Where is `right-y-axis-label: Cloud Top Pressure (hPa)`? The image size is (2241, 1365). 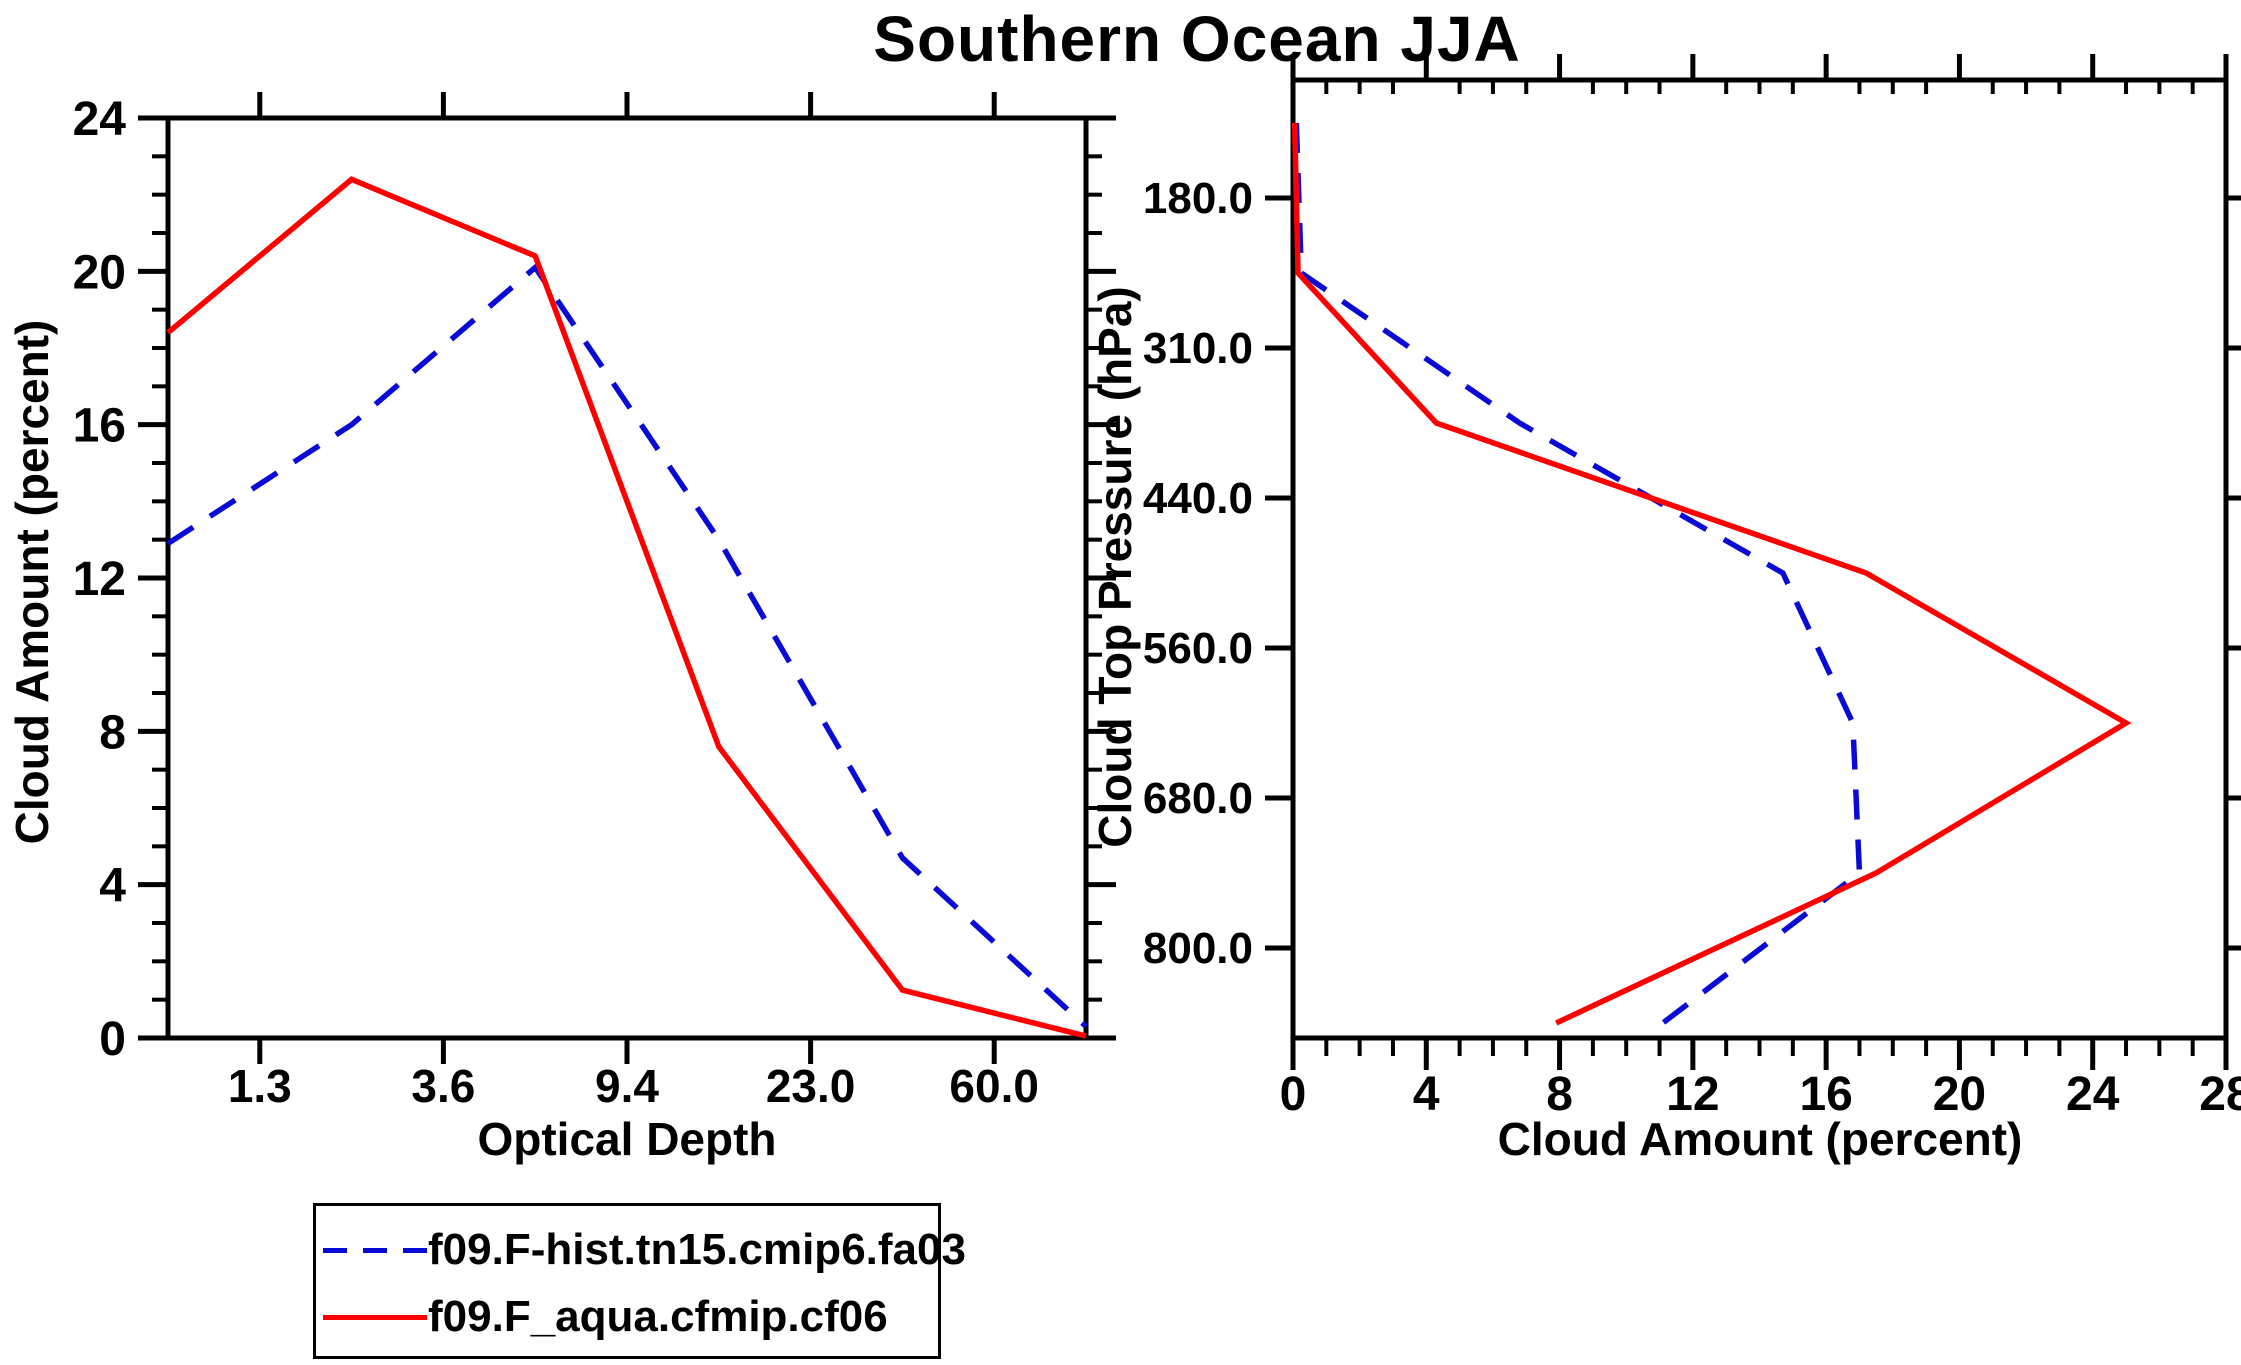
right-y-axis-label: Cloud Top Pressure (hPa) is located at coordinates (1115, 567).